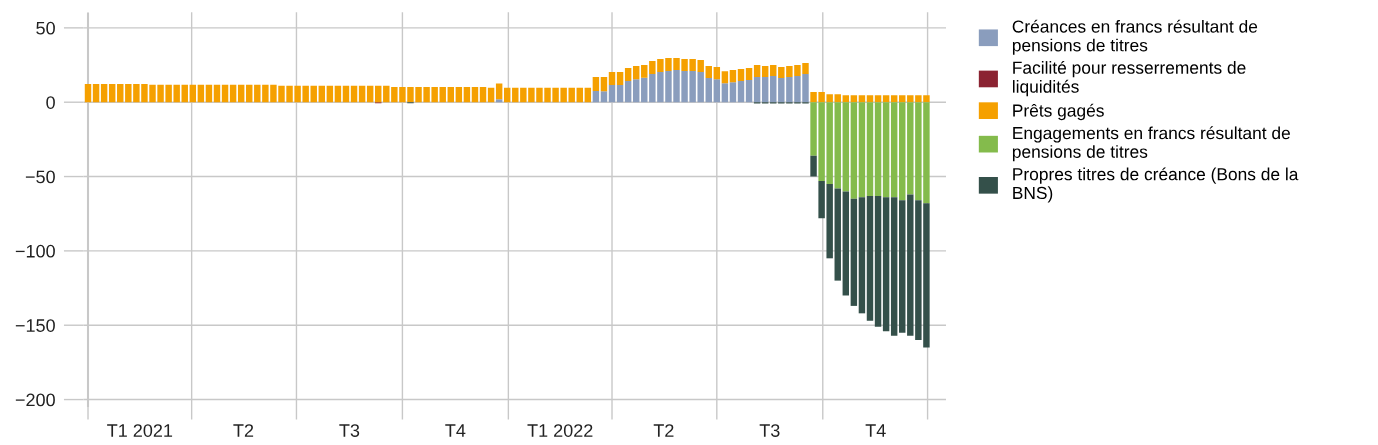 The width and height of the screenshot is (1378, 445). Describe the element at coordinates (140, 430) in the screenshot. I see `x-tick-label: T1 2021` at that location.